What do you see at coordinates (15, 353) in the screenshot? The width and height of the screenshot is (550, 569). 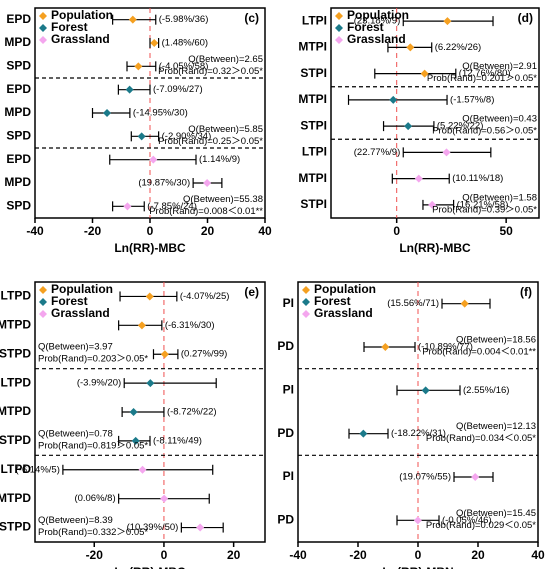 I see `category-label: STPD` at bounding box center [15, 353].